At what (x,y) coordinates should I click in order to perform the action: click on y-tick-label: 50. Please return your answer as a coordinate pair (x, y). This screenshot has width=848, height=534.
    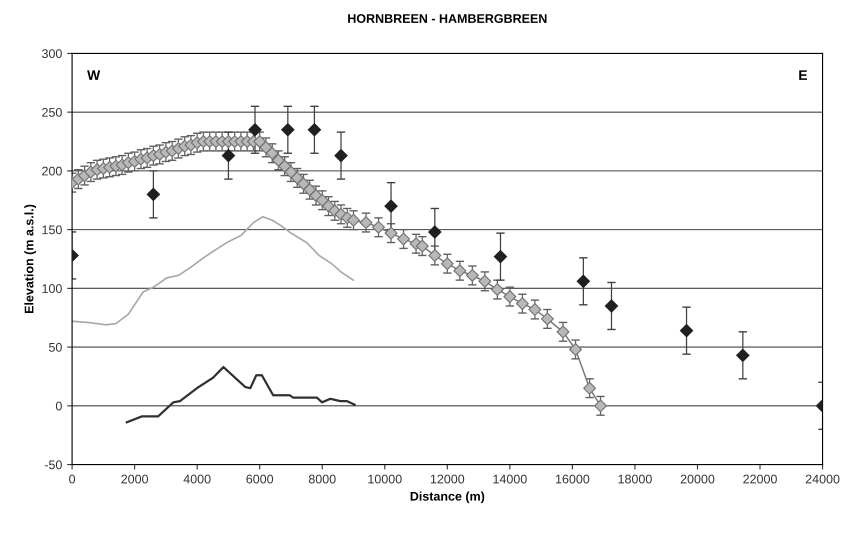
    Looking at the image, I should click on (55, 347).